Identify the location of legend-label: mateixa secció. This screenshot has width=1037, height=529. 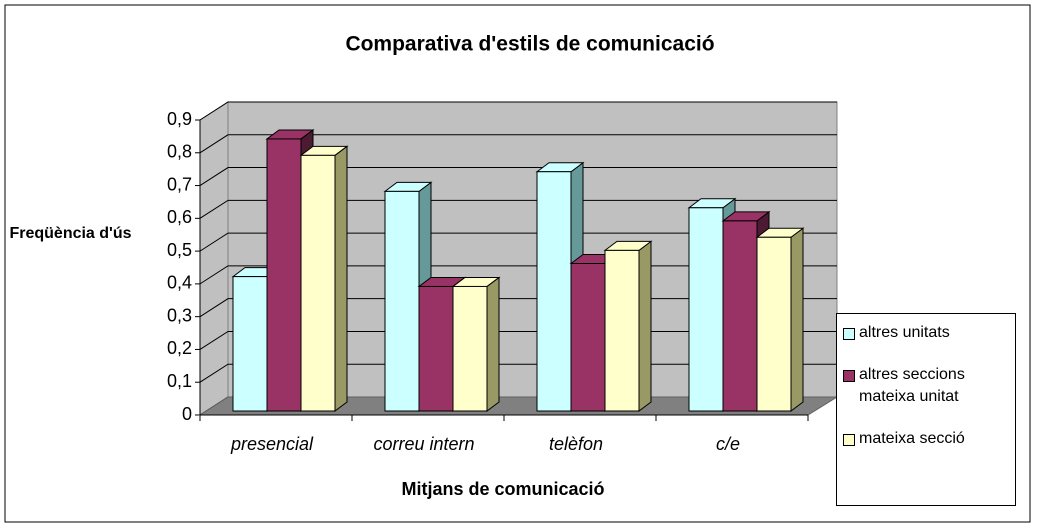
(912, 438).